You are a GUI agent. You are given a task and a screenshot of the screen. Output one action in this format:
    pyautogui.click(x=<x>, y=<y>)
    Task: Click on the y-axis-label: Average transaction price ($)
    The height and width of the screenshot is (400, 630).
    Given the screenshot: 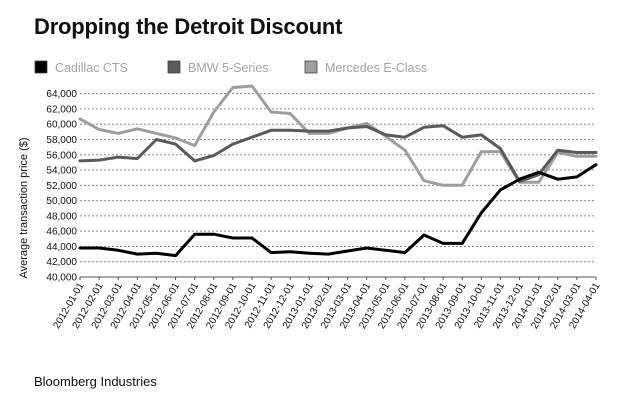 What is the action you would take?
    pyautogui.click(x=24, y=207)
    